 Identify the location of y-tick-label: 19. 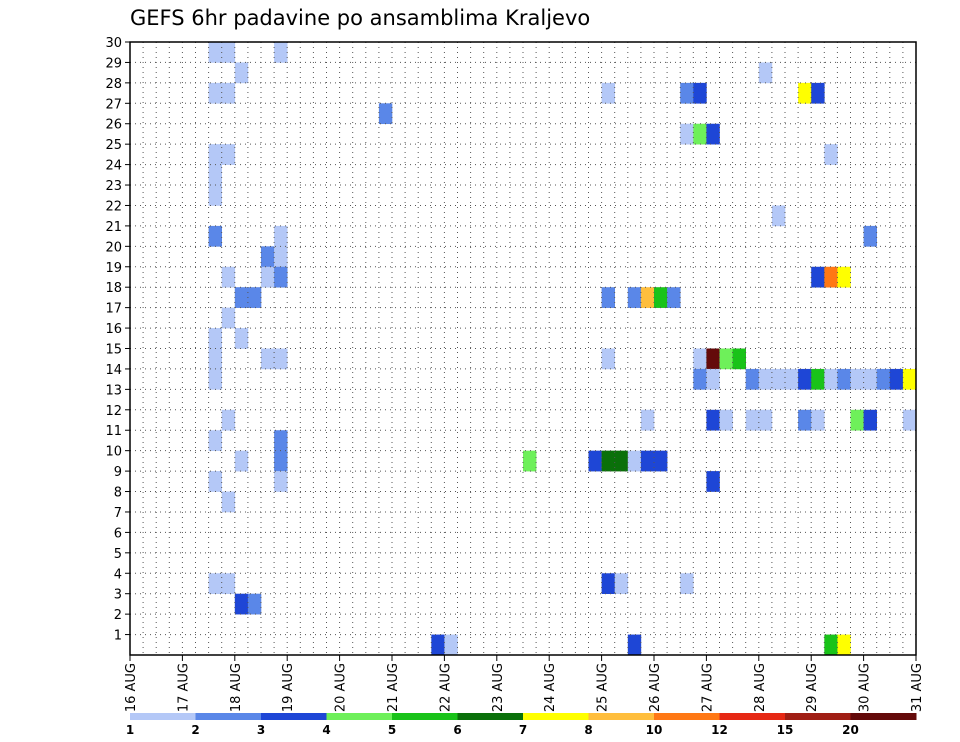
(113, 268).